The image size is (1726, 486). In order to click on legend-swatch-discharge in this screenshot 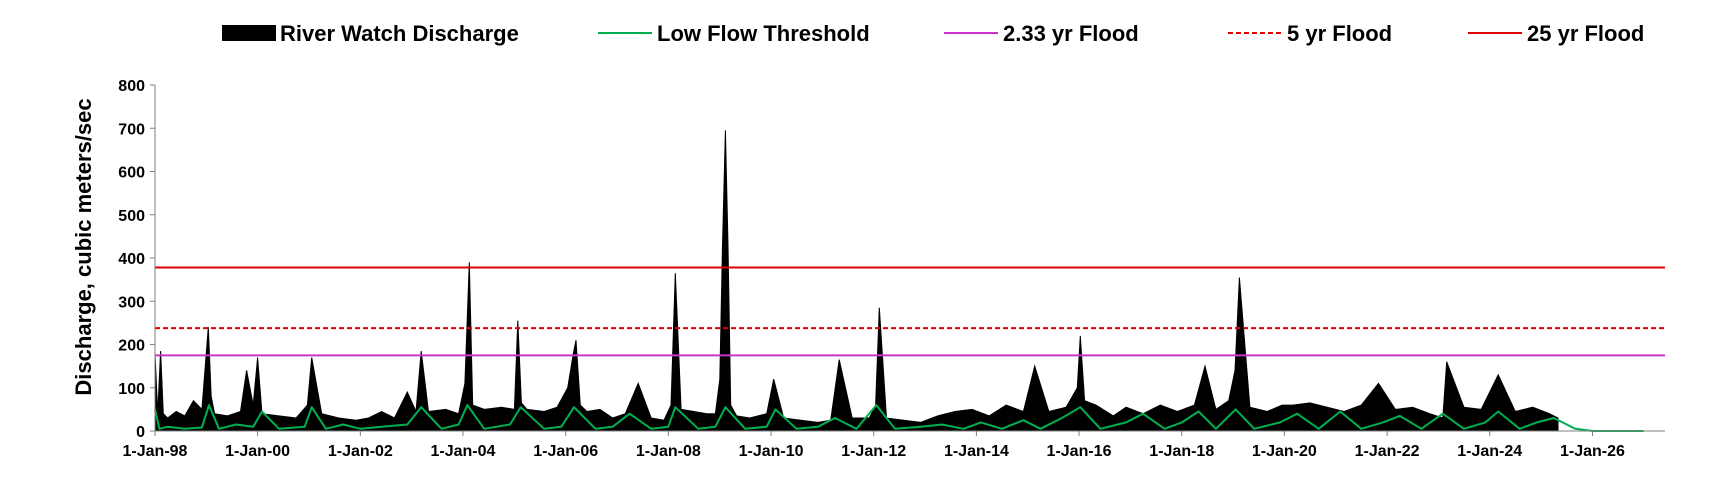, I will do `click(249, 33)`.